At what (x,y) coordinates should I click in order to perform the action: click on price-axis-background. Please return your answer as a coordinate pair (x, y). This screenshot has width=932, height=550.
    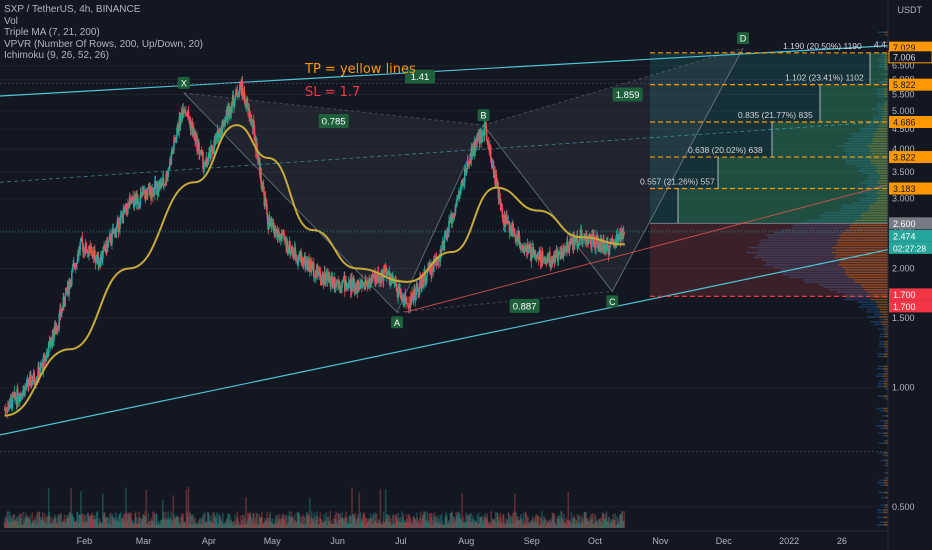
    Looking at the image, I should click on (910, 275).